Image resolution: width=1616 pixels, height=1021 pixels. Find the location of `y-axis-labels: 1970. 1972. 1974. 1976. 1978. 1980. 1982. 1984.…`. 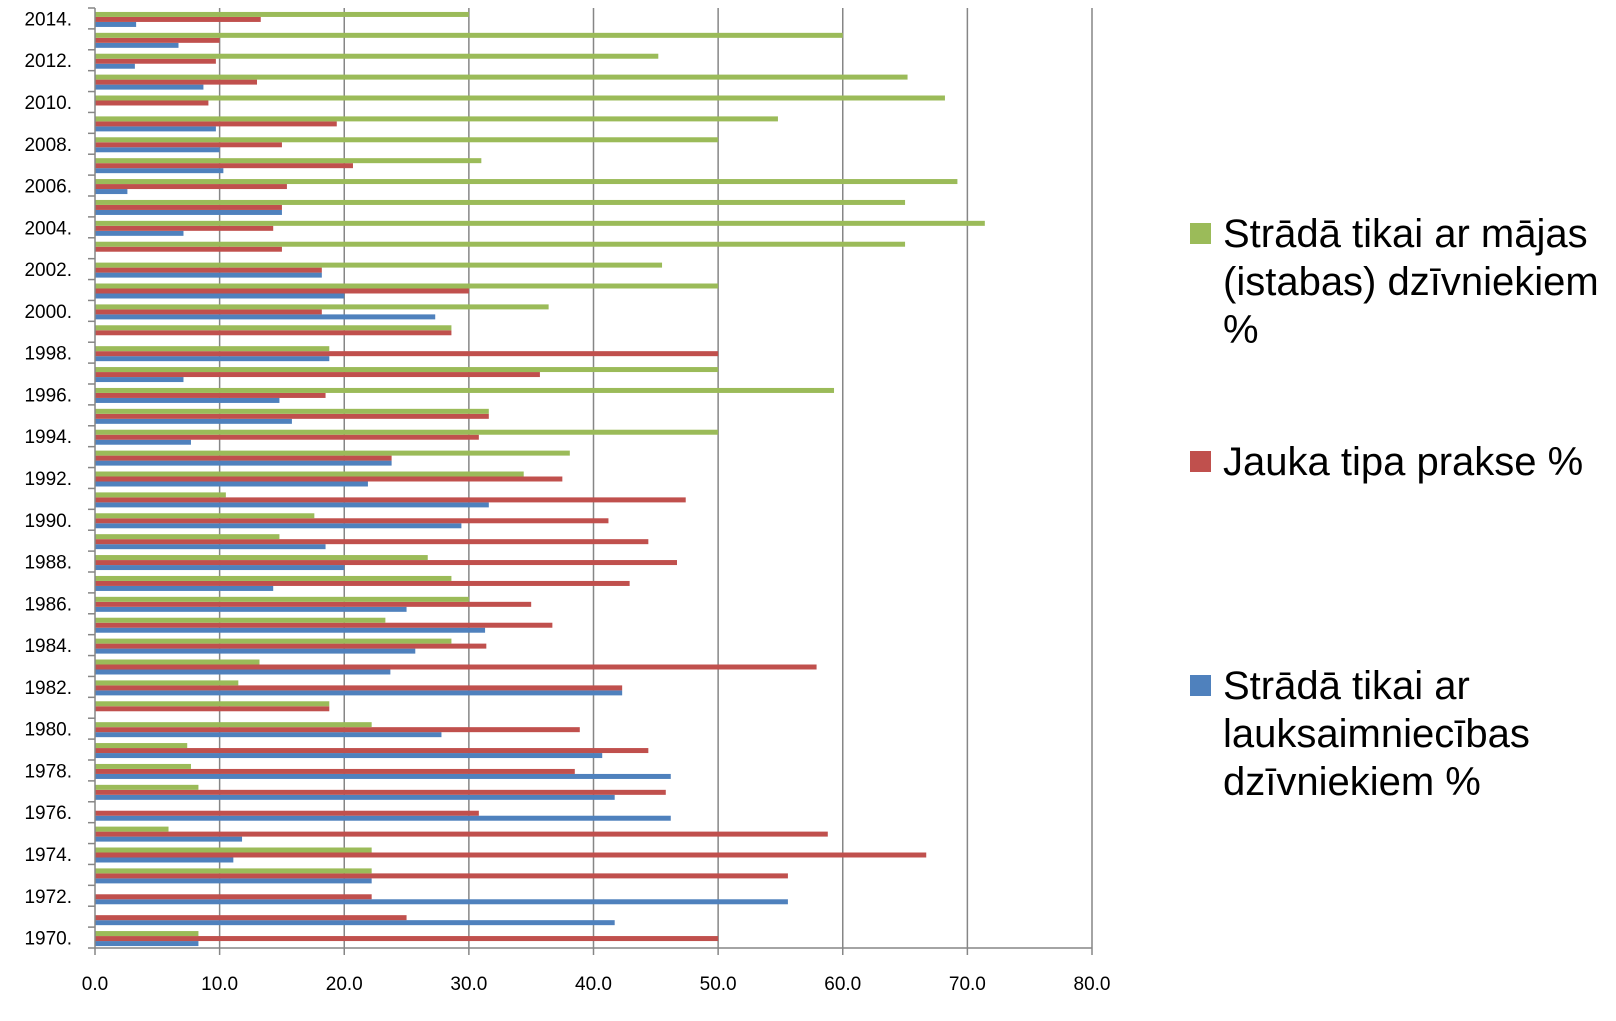

y-axis-labels: 1970. 1972. 1974. 1976. 1978. 1980. 1982. 1984.… is located at coordinates (48, 479).